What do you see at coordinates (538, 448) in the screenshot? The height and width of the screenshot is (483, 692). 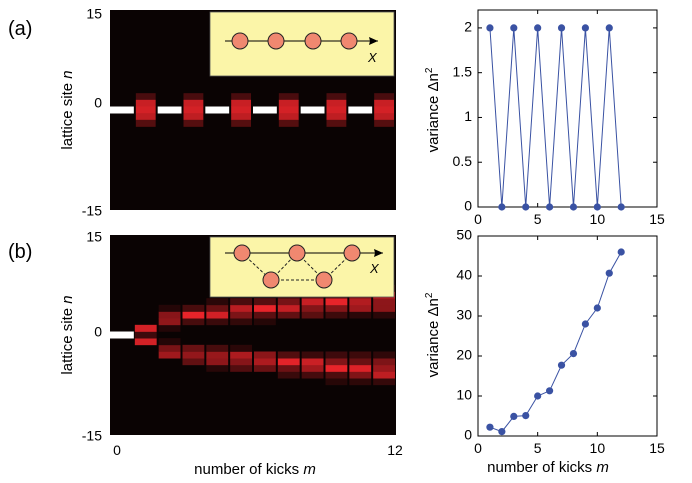 I see `x-tick-label: 5` at bounding box center [538, 448].